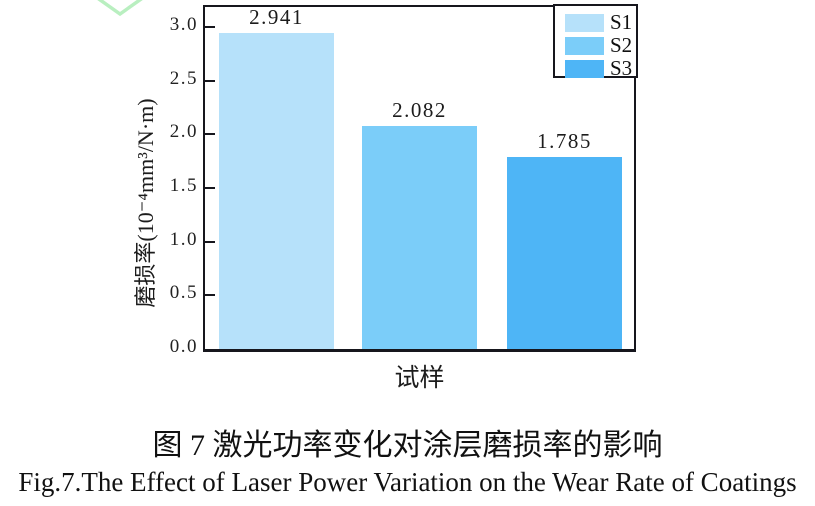 The image size is (815, 506). I want to click on legend-entry-S2: S2, so click(595, 45).